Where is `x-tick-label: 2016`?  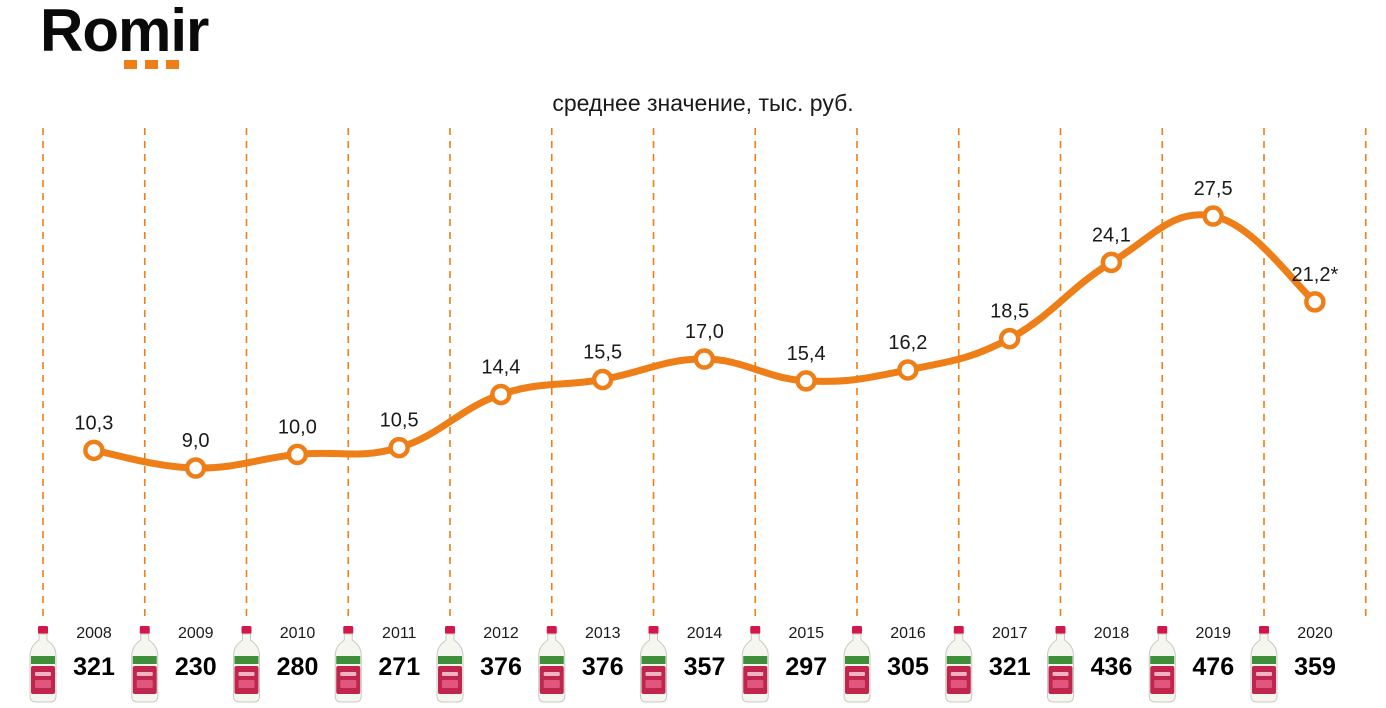 x-tick-label: 2016 is located at coordinates (908, 633).